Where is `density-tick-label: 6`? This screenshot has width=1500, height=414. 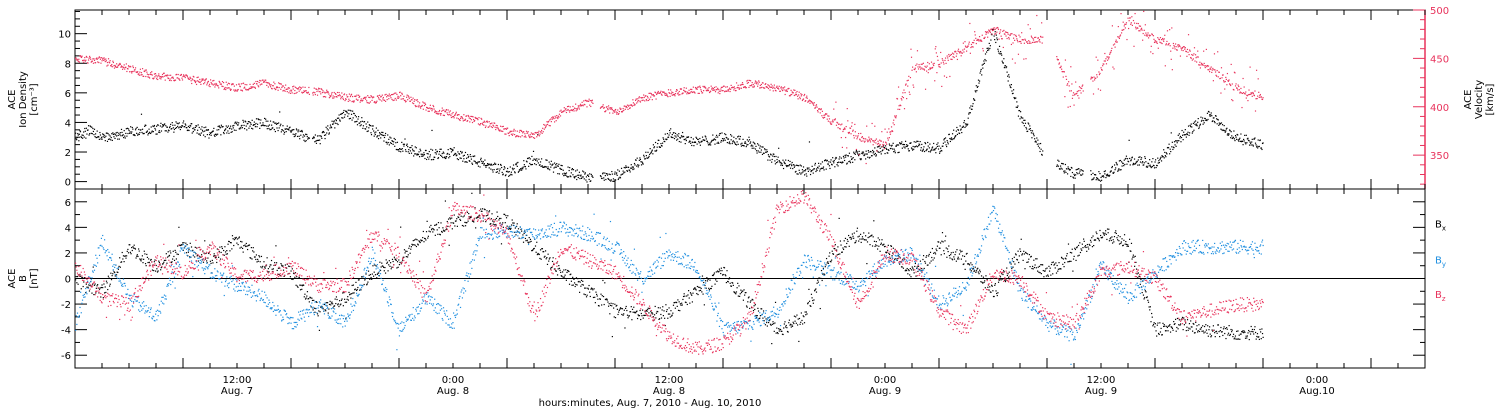 density-tick-label: 6 is located at coordinates (68, 94).